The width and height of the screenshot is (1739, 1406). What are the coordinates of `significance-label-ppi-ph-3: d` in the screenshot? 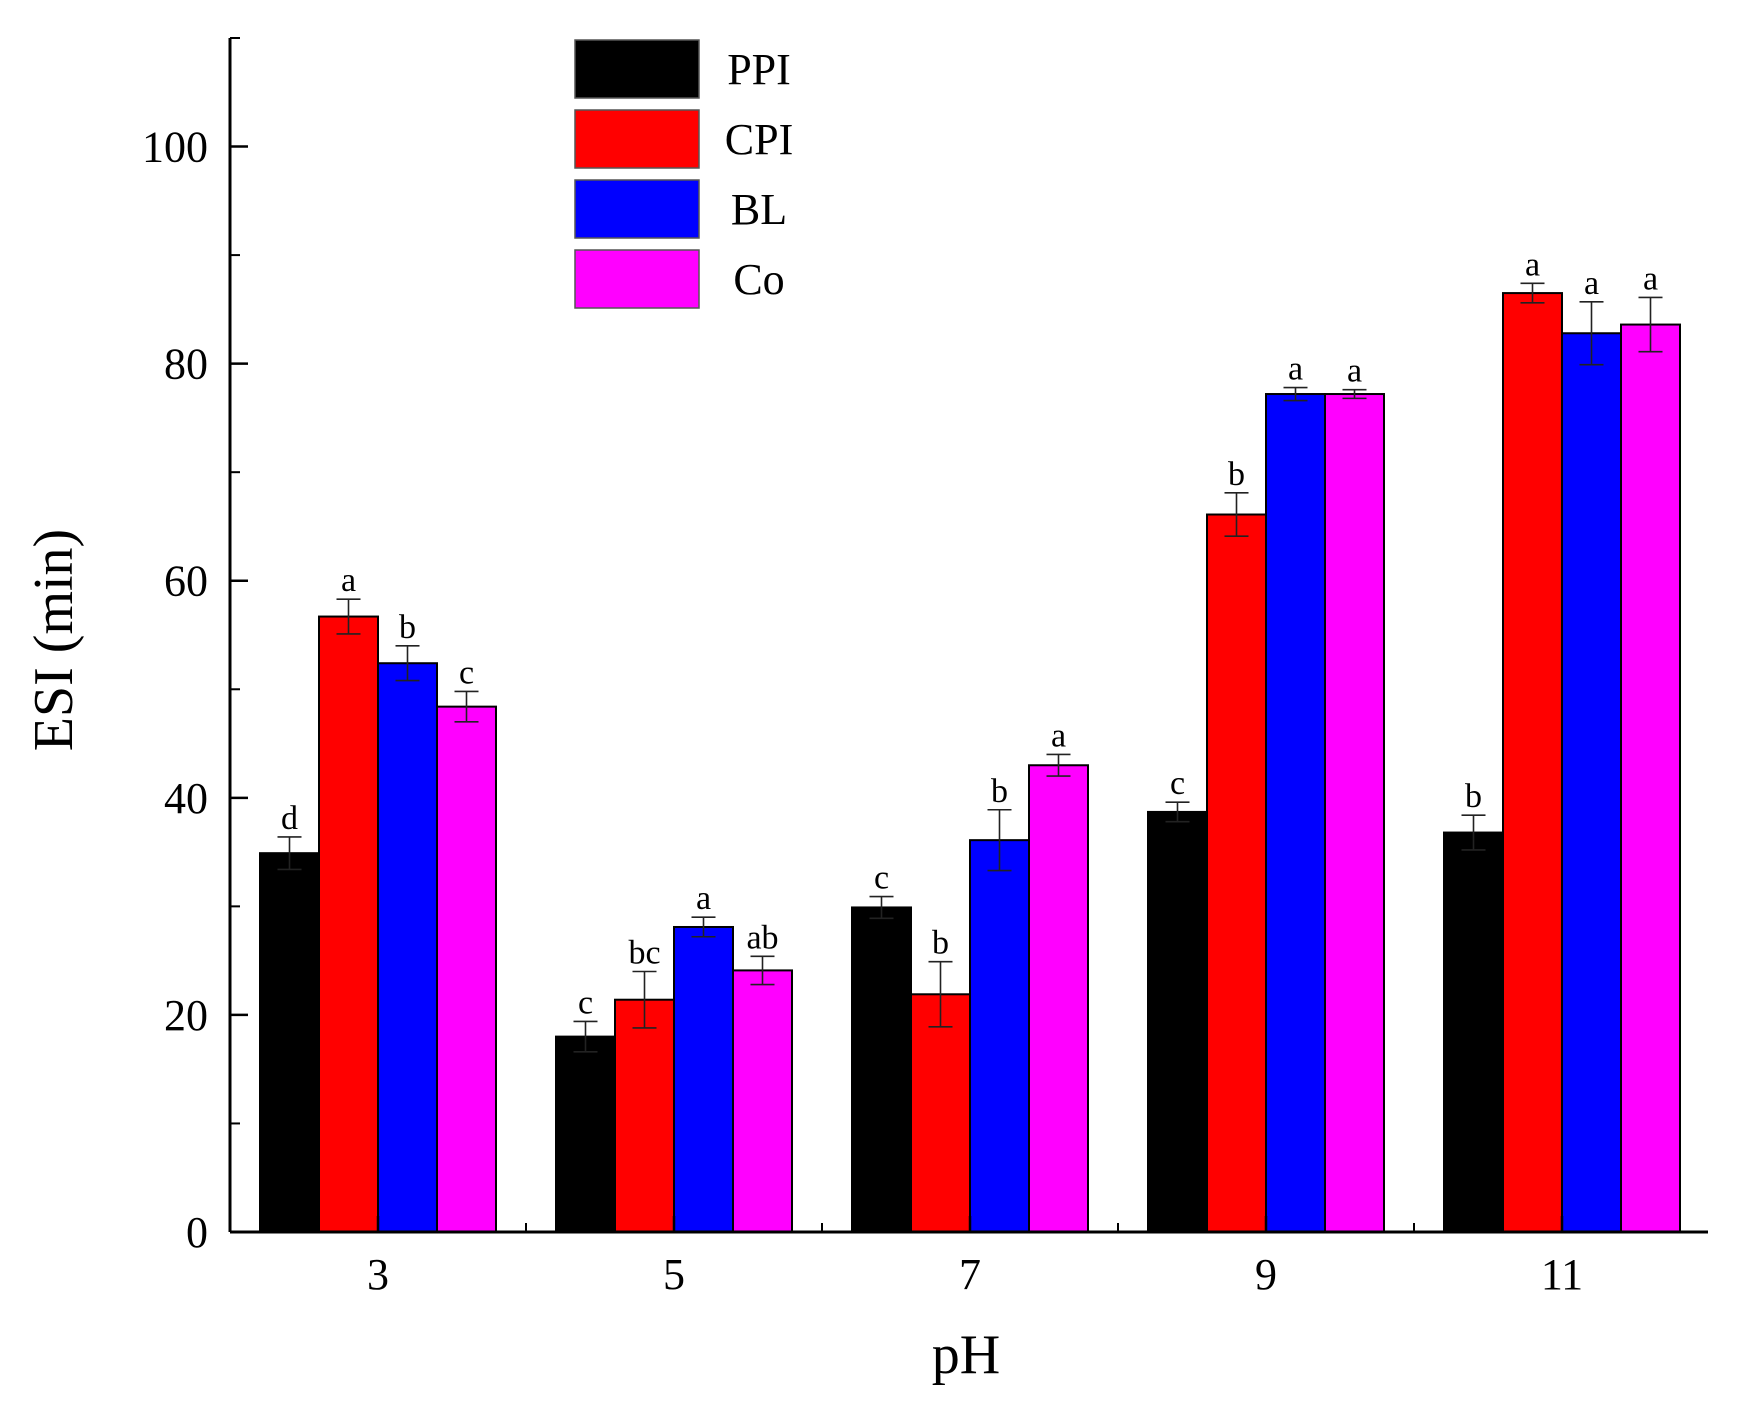 It's located at (289, 818).